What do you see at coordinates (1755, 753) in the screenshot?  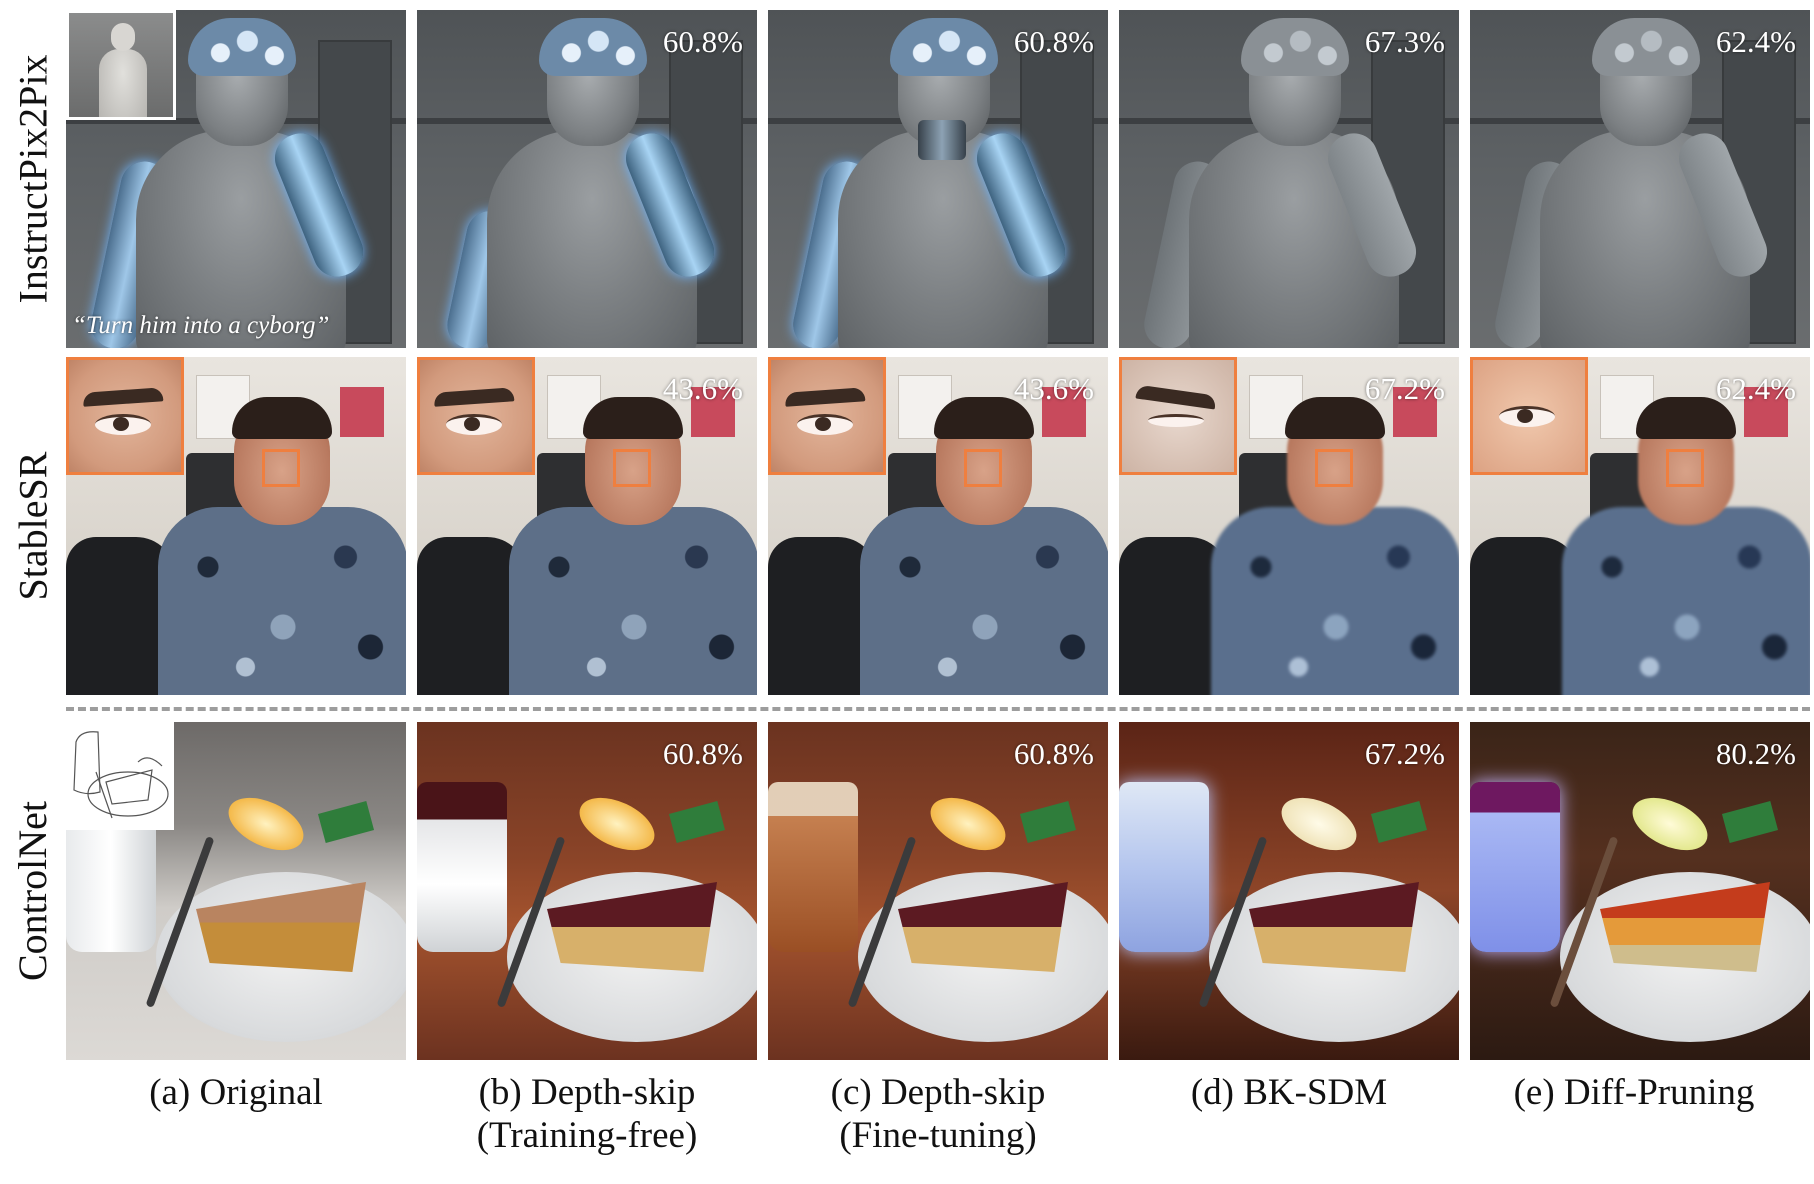 I see `speedup-percent: 80.2%` at bounding box center [1755, 753].